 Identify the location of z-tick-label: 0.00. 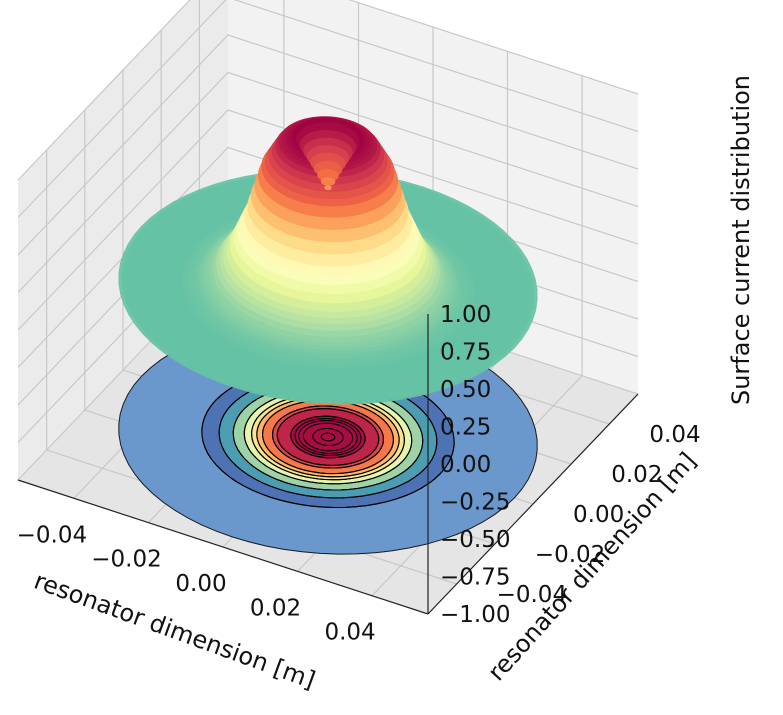
(465, 465).